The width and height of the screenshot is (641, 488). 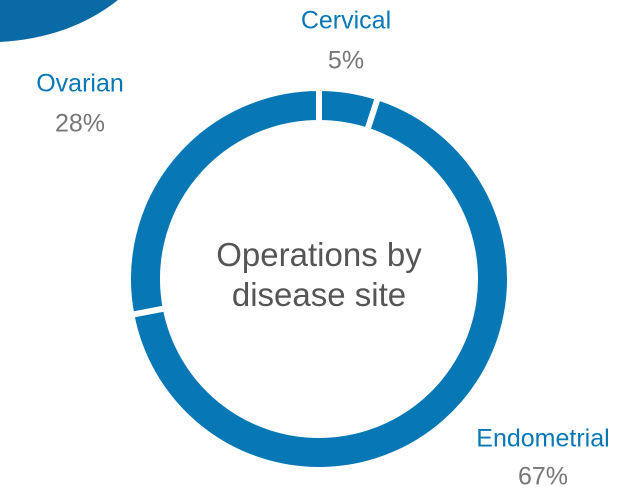 What do you see at coordinates (346, 21) in the screenshot?
I see `segment-label: Cervical` at bounding box center [346, 21].